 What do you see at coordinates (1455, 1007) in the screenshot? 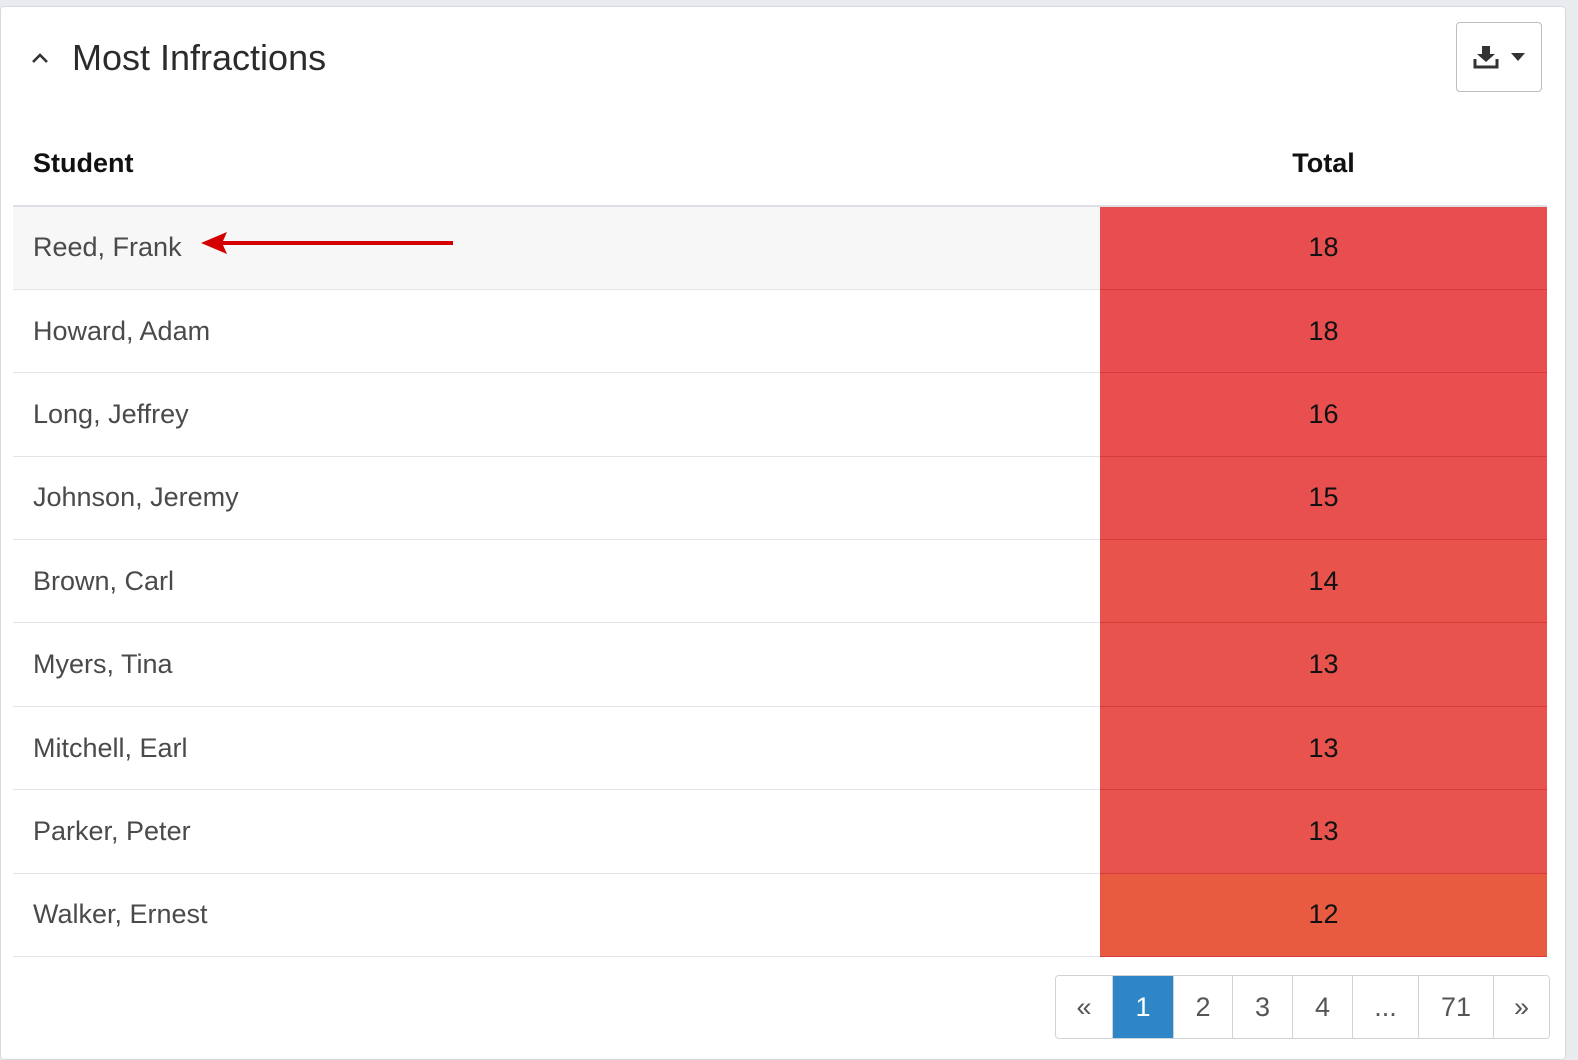
I see `page-71: 71` at bounding box center [1455, 1007].